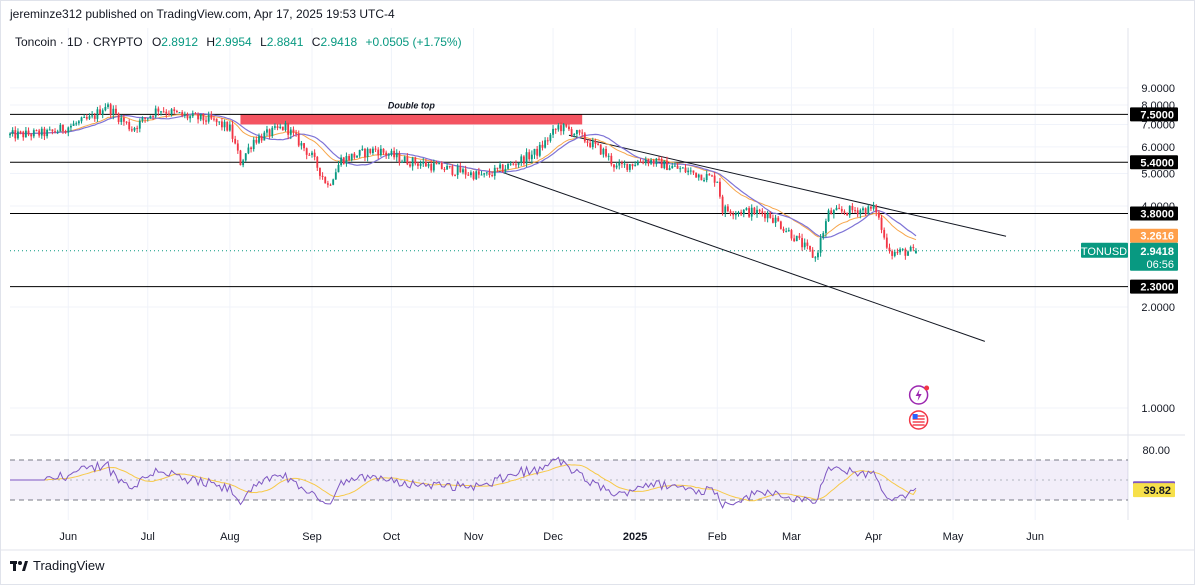 The image size is (1195, 585). What do you see at coordinates (1154, 213) in the screenshot?
I see `level-badge-bg` at bounding box center [1154, 213].